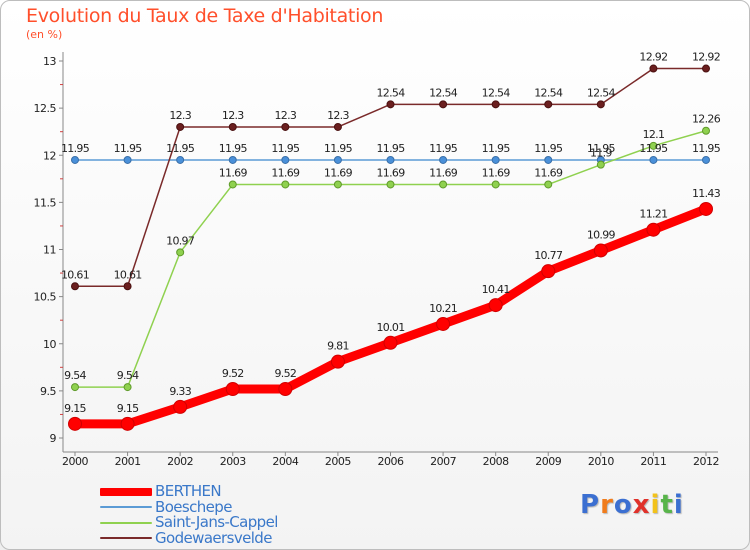 This screenshot has height=550, width=750. I want to click on legend-label: Godewaersvelde, so click(213, 537).